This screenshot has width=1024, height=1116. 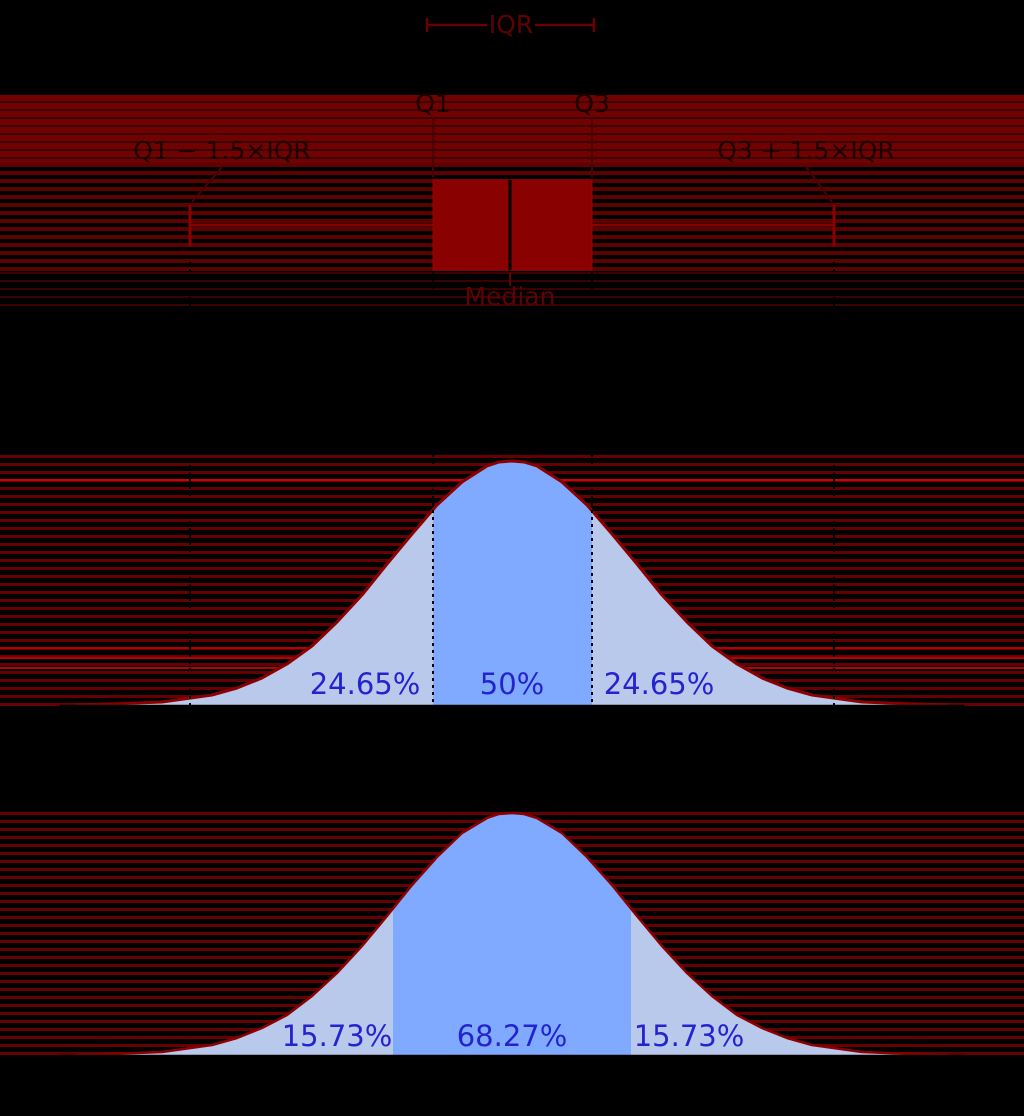 What do you see at coordinates (806, 150) in the screenshot?
I see `upper-whisker-label: Q3 + 1.5×IQR` at bounding box center [806, 150].